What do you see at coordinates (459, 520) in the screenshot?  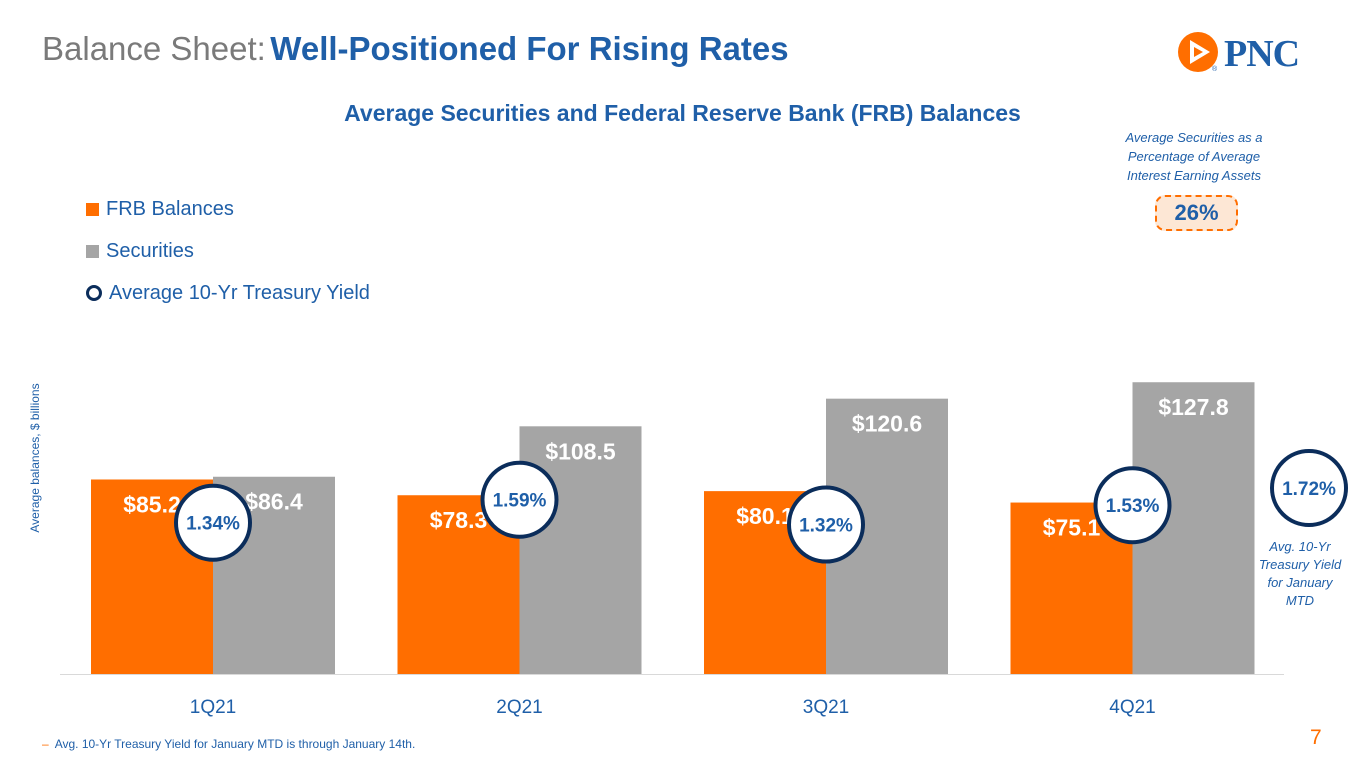 I see `bar-label-frb-balances-2q21: $78.3` at bounding box center [459, 520].